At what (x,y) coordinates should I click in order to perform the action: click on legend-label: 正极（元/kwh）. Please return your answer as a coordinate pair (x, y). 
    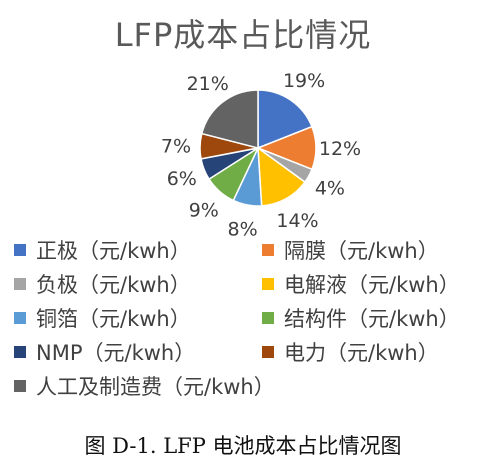
    Looking at the image, I should click on (113, 251).